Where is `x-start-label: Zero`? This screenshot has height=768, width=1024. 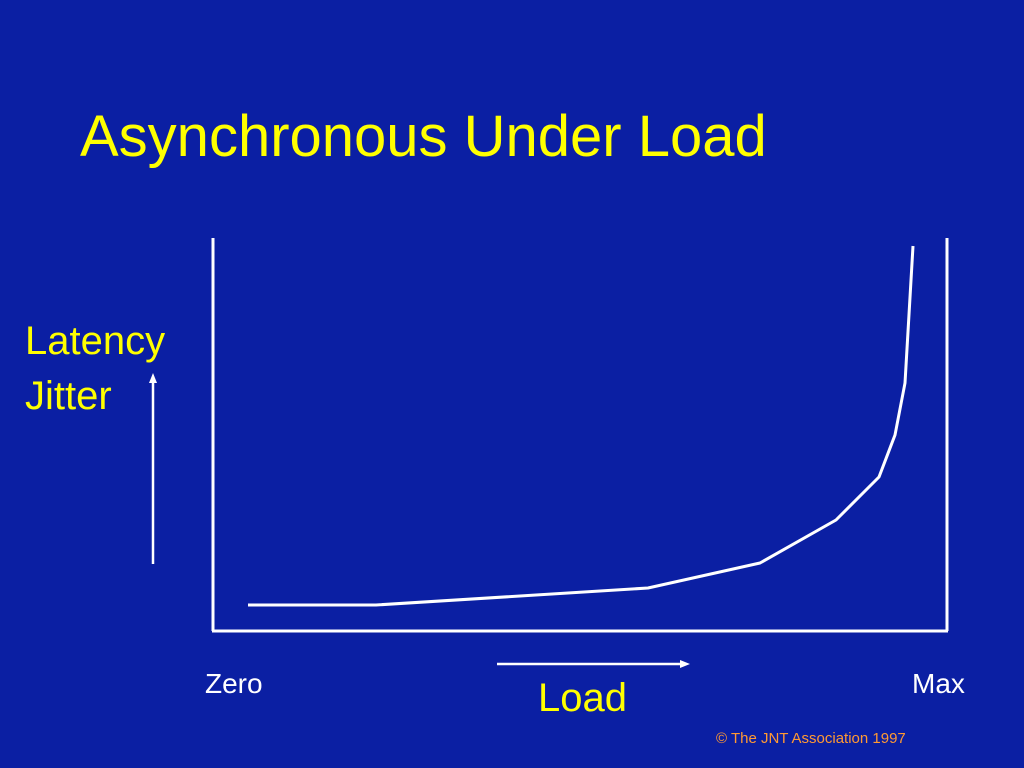
x-start-label: Zero is located at coordinates (234, 683).